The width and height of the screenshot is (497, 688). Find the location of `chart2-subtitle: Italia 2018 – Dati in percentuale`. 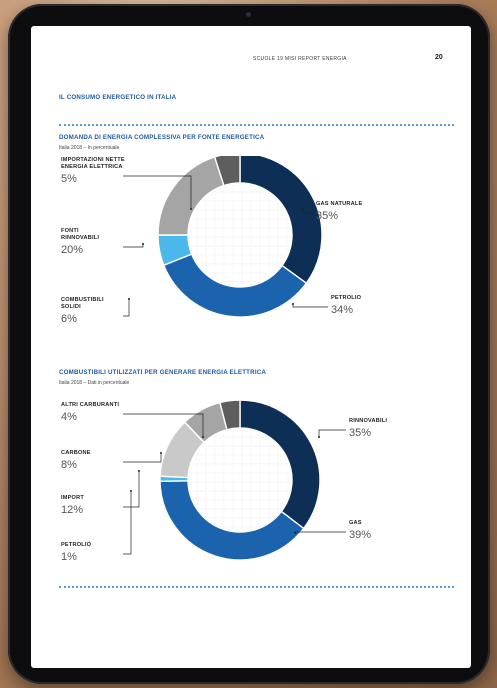

chart2-subtitle: Italia 2018 – Dati in percentuale is located at coordinates (94, 383).